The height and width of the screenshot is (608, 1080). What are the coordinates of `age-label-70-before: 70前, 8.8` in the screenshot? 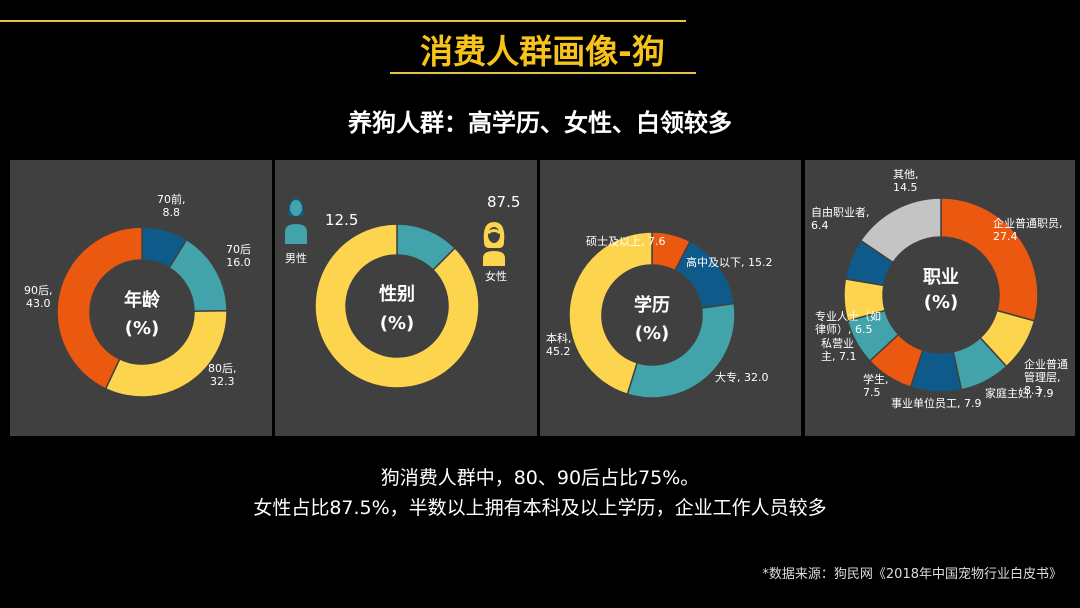 It's located at (171, 206).